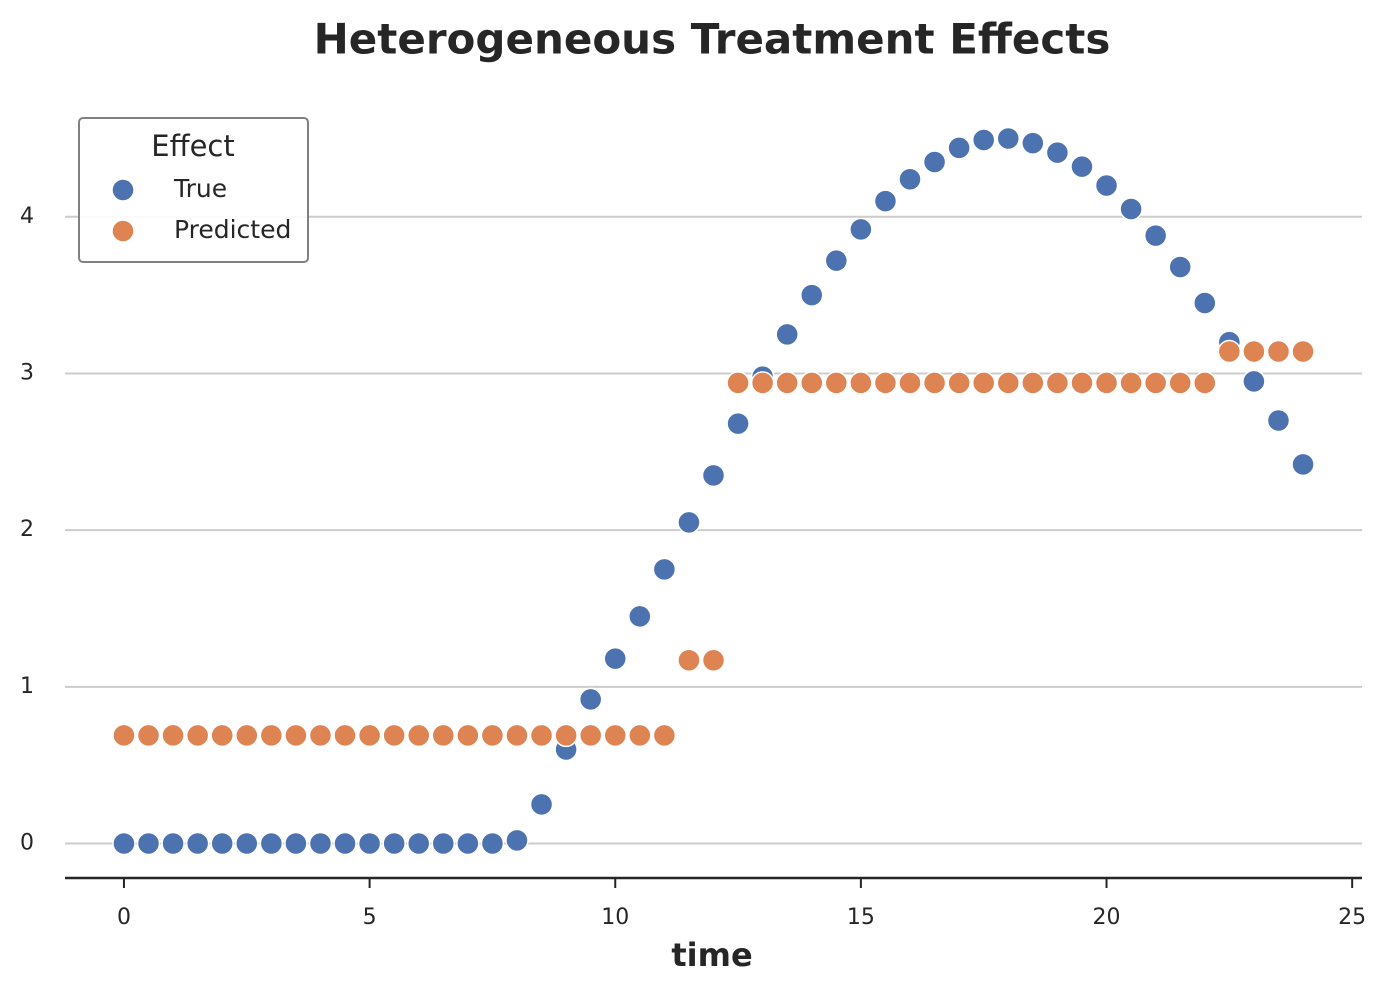 This screenshot has width=1400, height=995. What do you see at coordinates (615, 917) in the screenshot?
I see `x-tick-label: 10` at bounding box center [615, 917].